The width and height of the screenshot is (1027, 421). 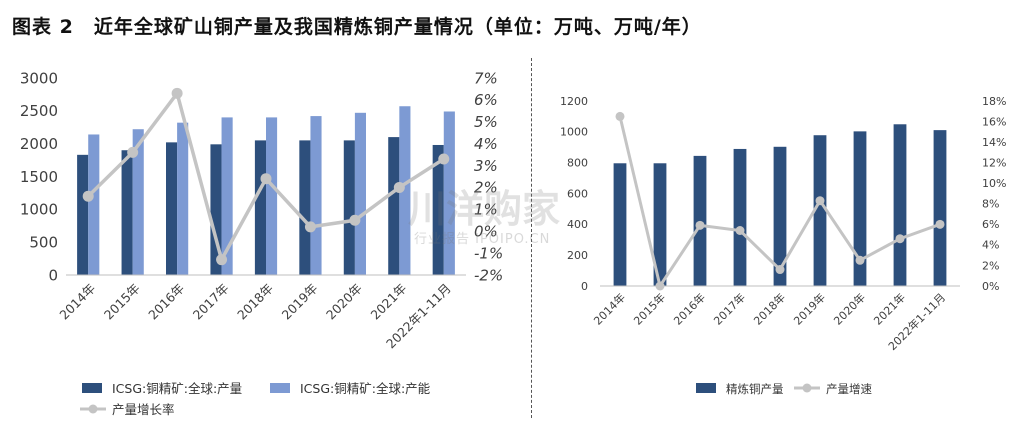 What do you see at coordinates (122, 302) in the screenshot?
I see `left-category-label: 2015年` at bounding box center [122, 302].